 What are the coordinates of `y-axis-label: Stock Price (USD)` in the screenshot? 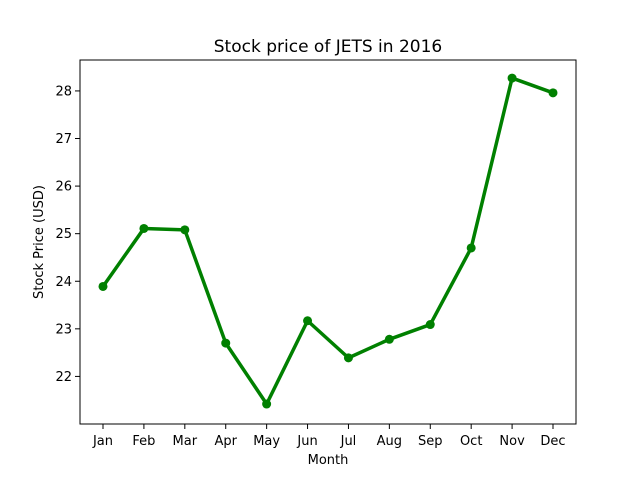 It's located at (39, 242).